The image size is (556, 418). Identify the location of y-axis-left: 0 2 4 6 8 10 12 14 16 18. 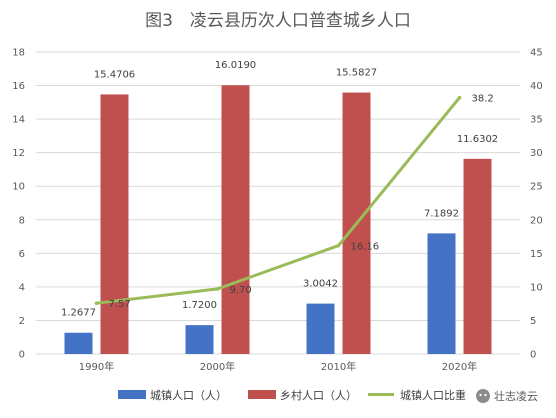
(18, 204).